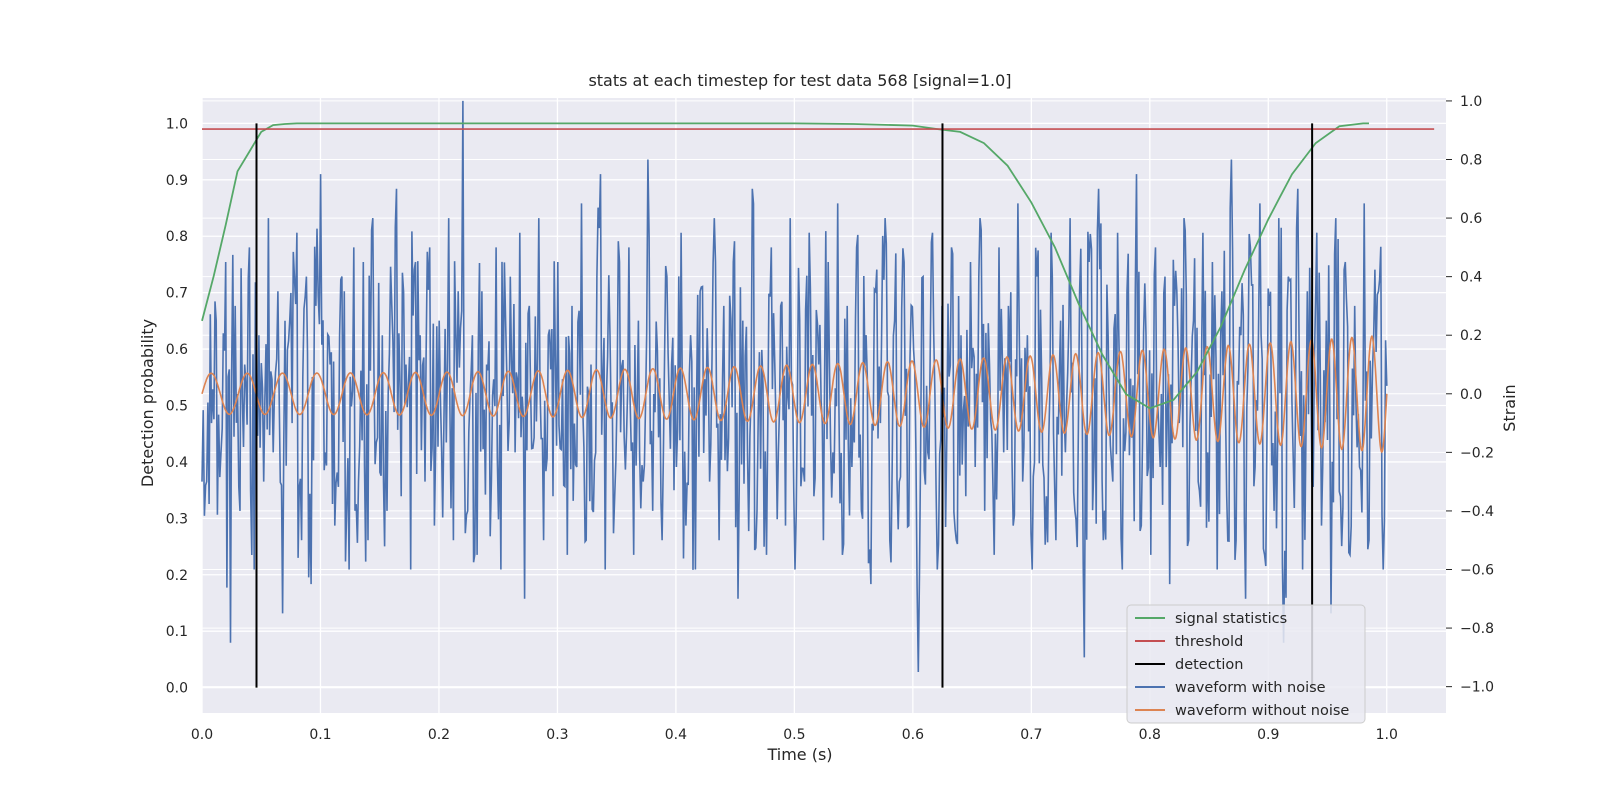 This screenshot has width=1600, height=800. What do you see at coordinates (1477, 571) in the screenshot?
I see `y2-tick-label: −0.6` at bounding box center [1477, 571].